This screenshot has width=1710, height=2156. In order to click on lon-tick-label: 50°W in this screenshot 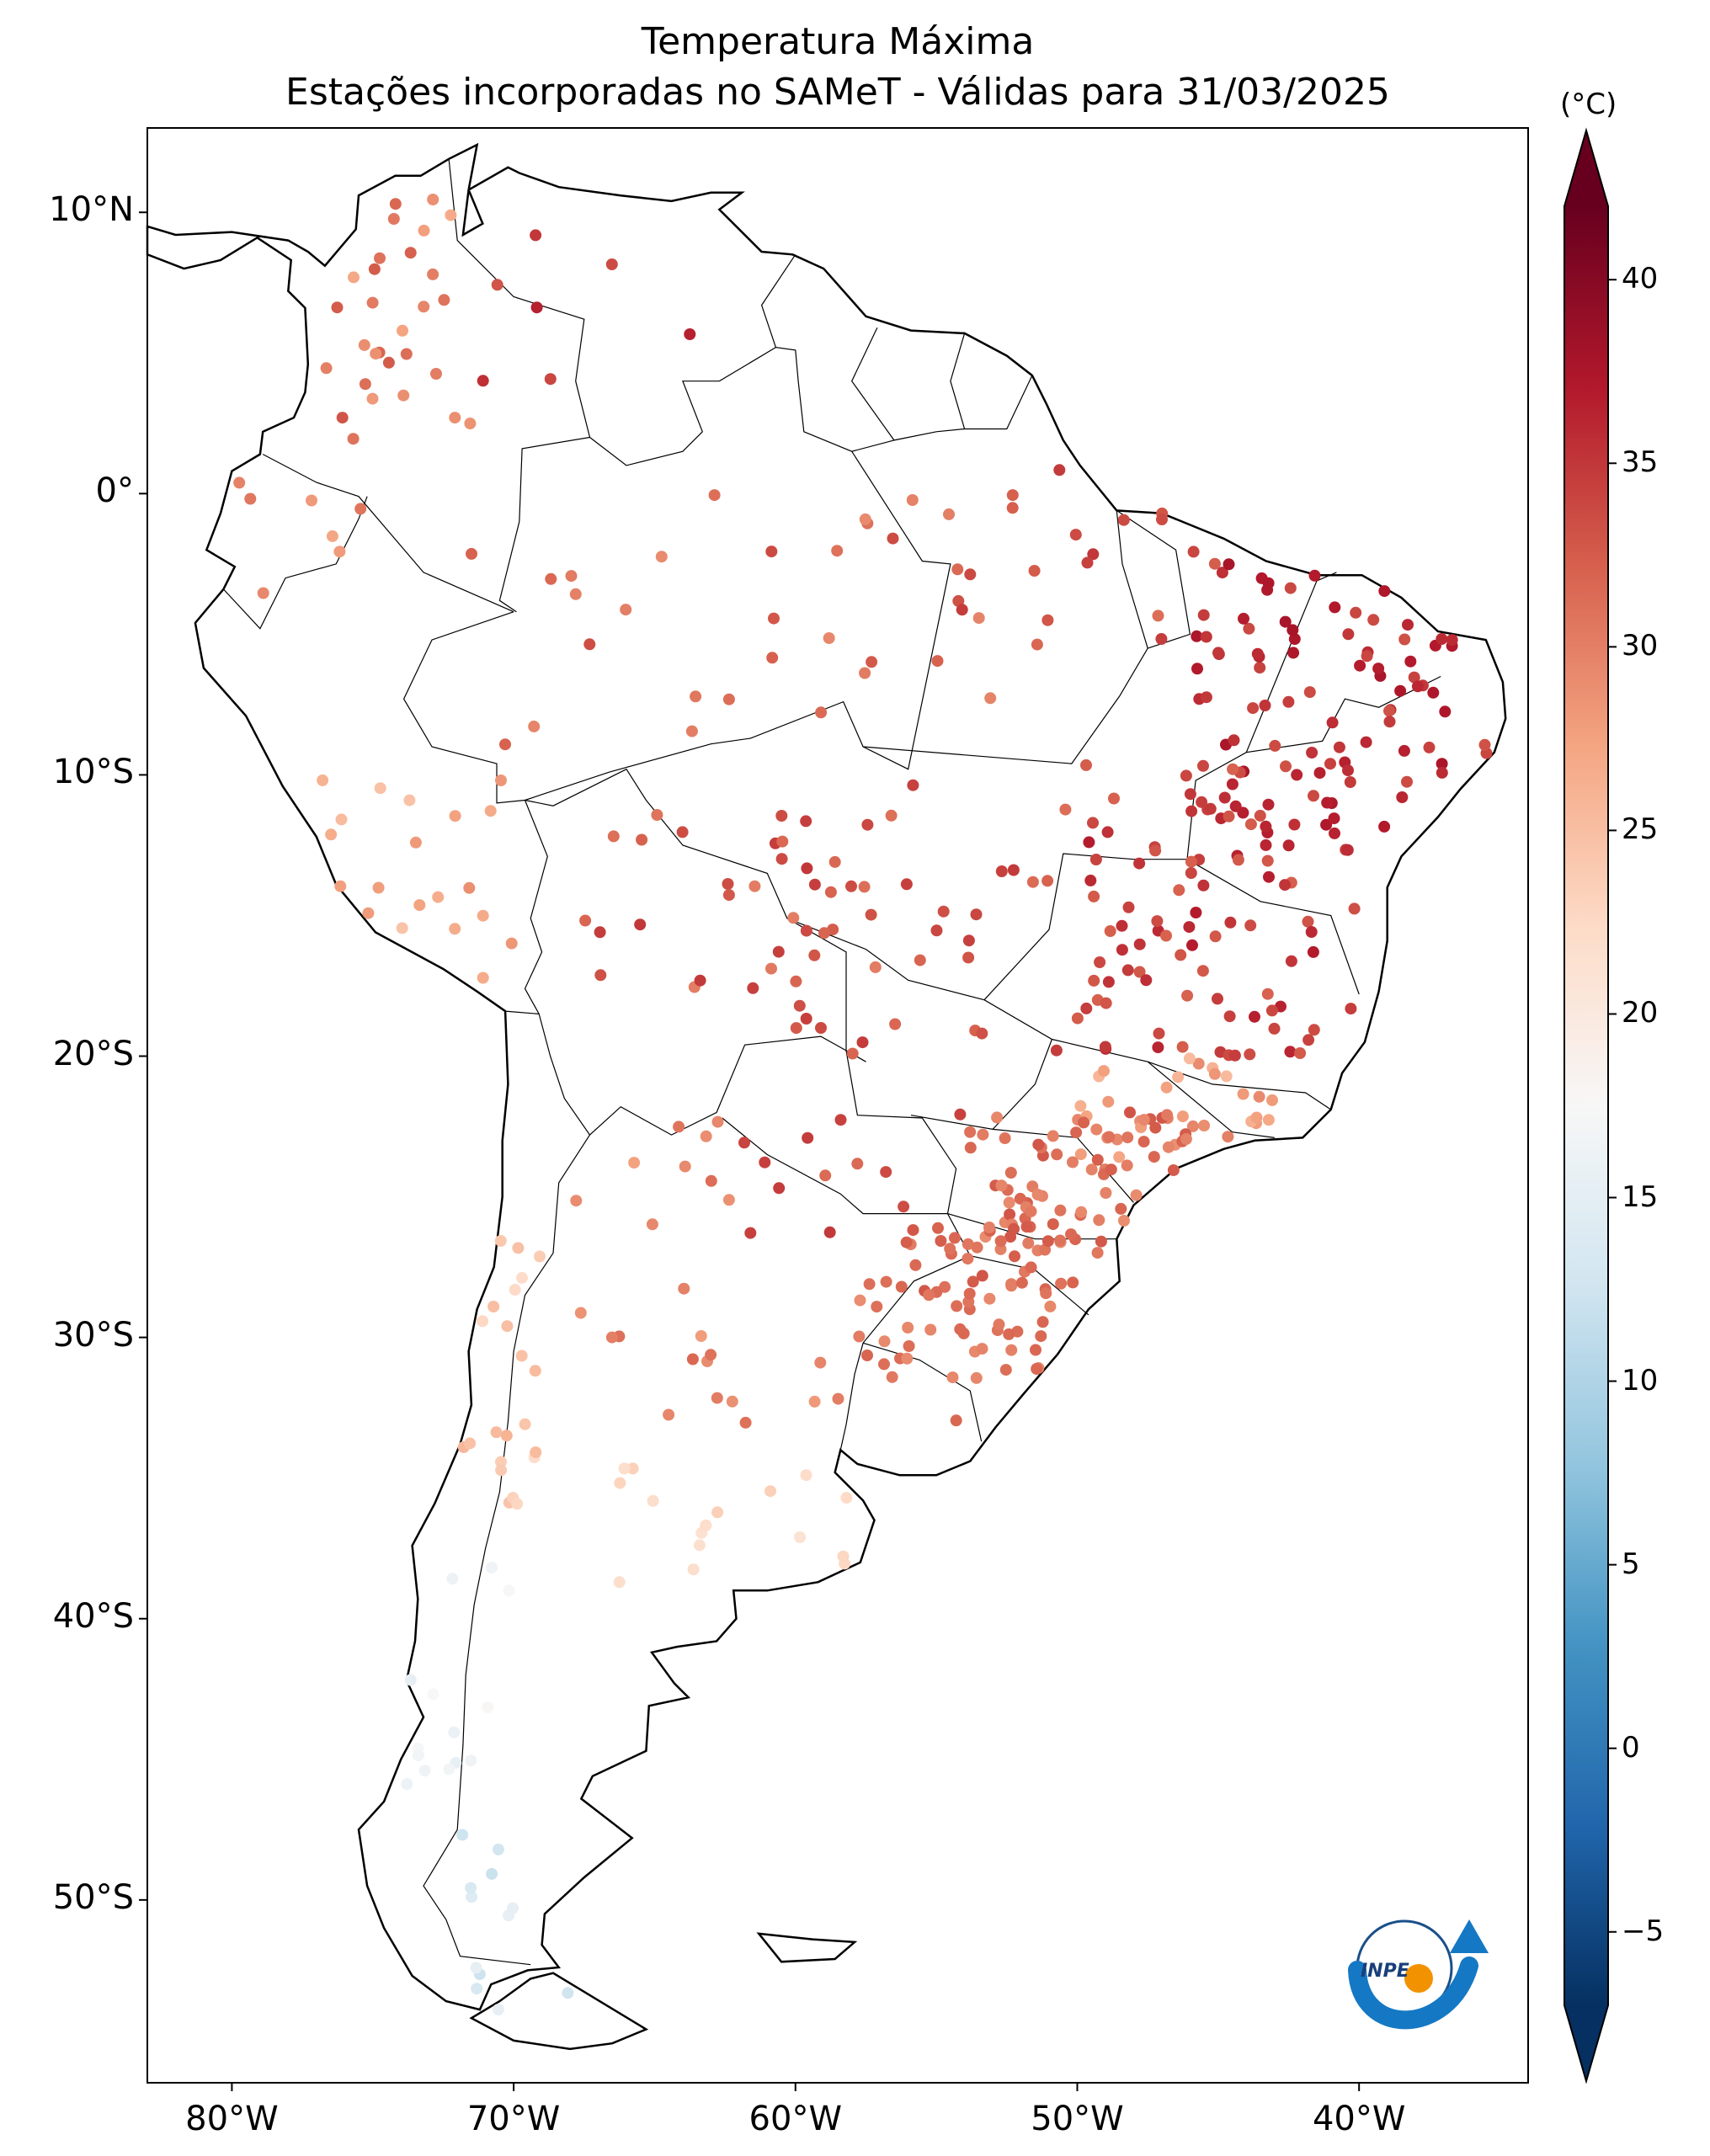, I will do `click(1077, 2119)`.